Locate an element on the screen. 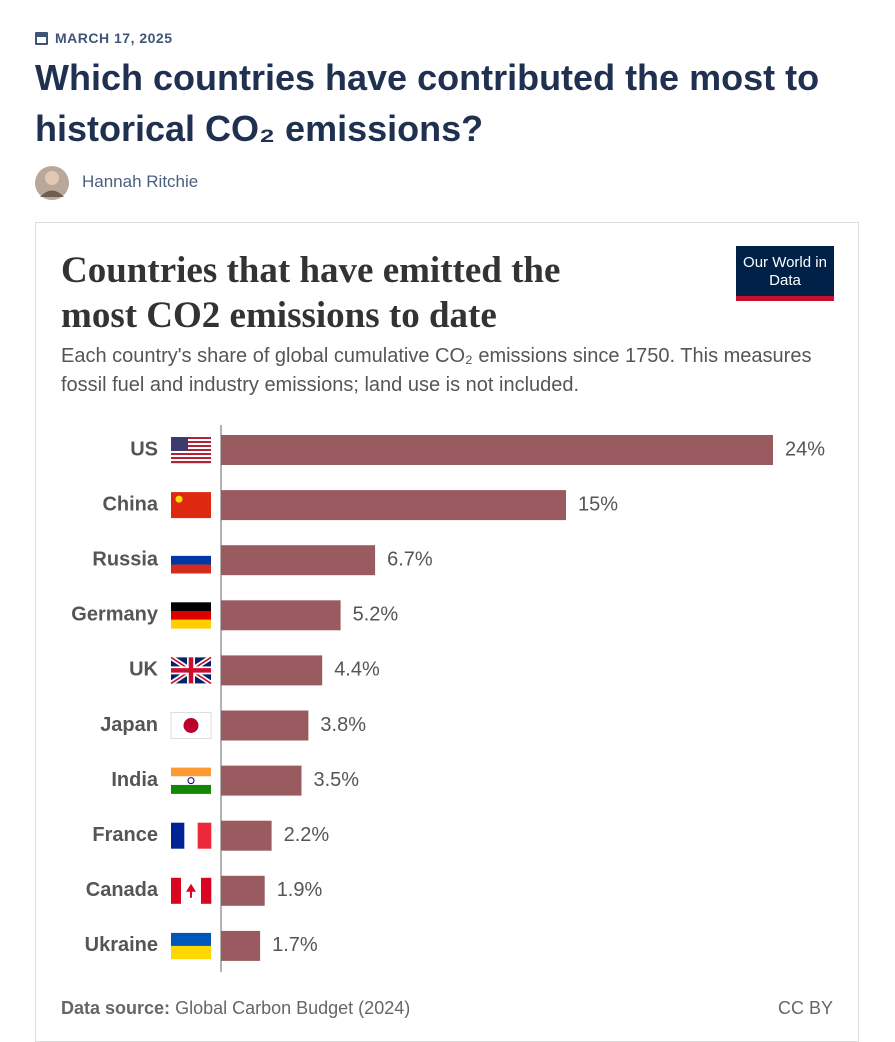 The width and height of the screenshot is (895, 1042). category-label: Japan is located at coordinates (129, 725).